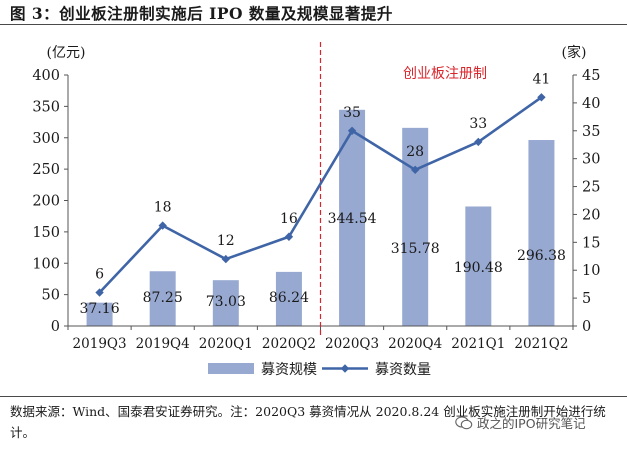  What do you see at coordinates (445, 74) in the screenshot?
I see `policy-annotation: 创业板注册制` at bounding box center [445, 74].